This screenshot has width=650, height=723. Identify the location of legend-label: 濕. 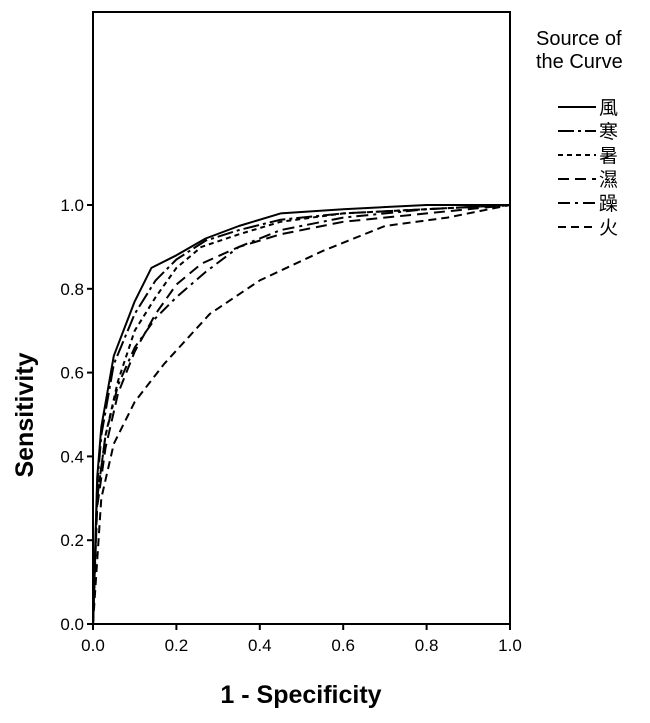
(608, 180).